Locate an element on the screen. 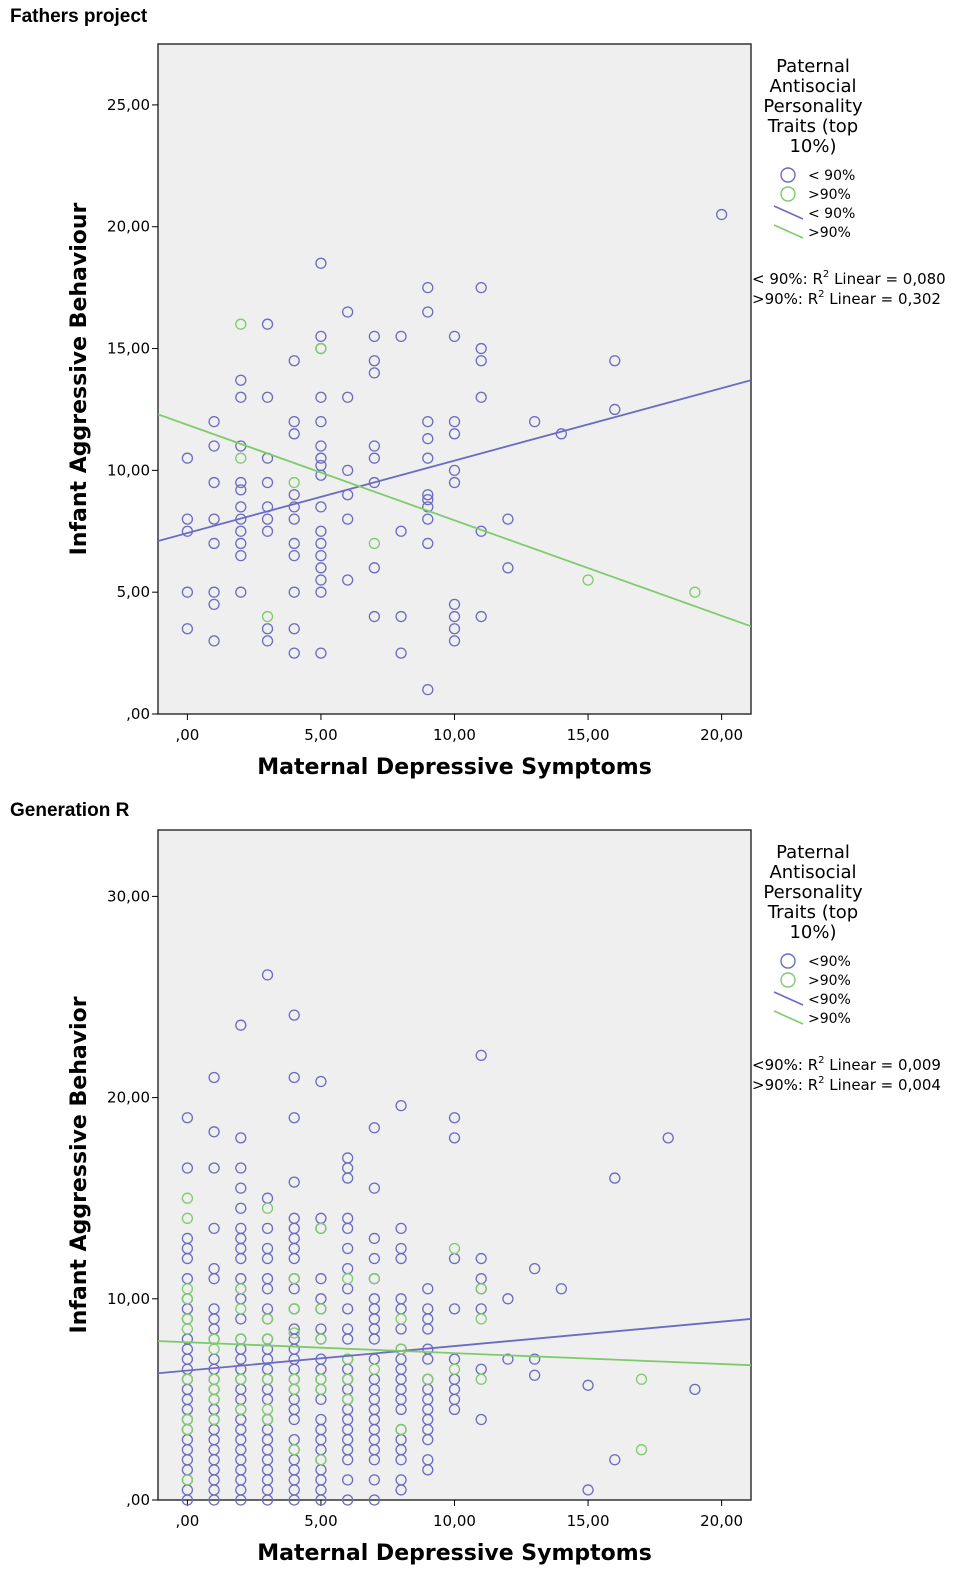 Image resolution: width=971 pixels, height=1592 pixels. y-axis-label: Infant Aggressive Behavior is located at coordinates (79, 1164).